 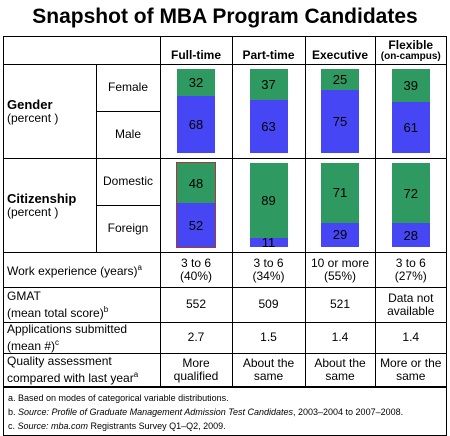 What do you see at coordinates (410, 337) in the screenshot?
I see `cell: 1.4` at bounding box center [410, 337].